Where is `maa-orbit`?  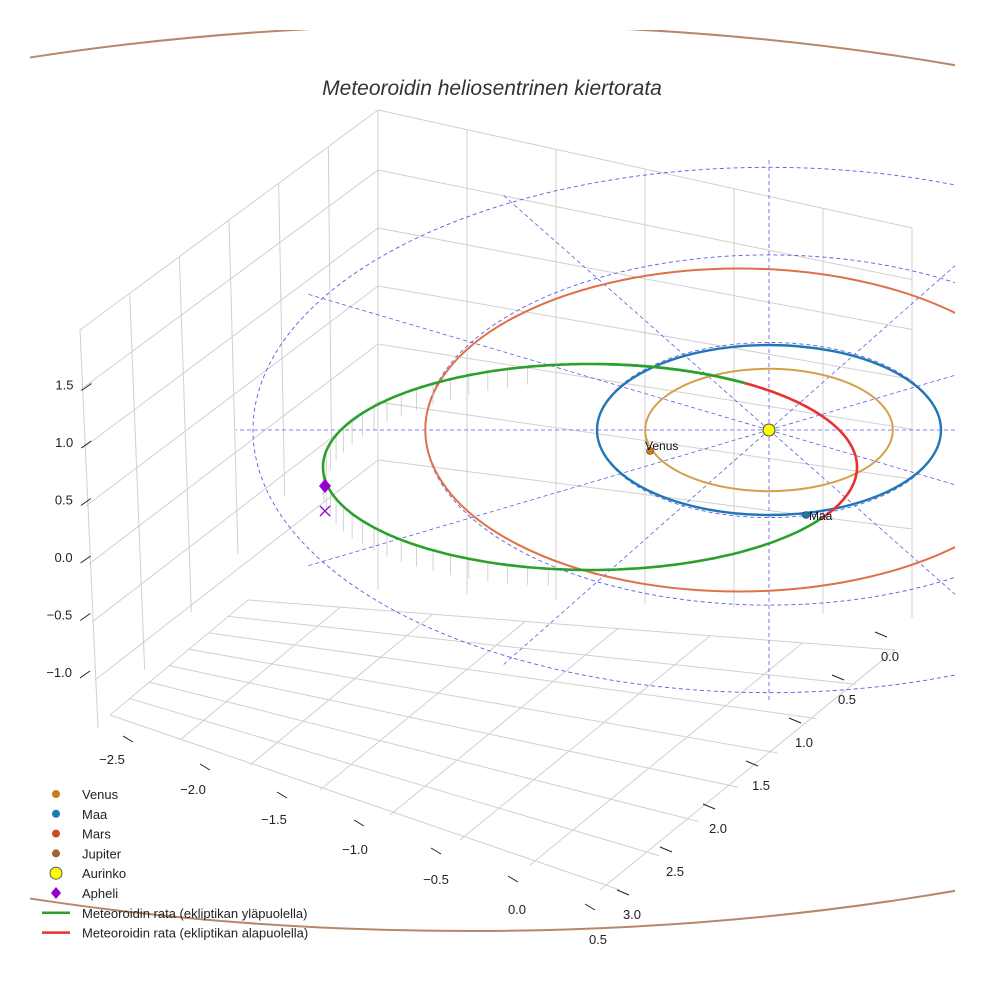 maa-orbit is located at coordinates (769, 430).